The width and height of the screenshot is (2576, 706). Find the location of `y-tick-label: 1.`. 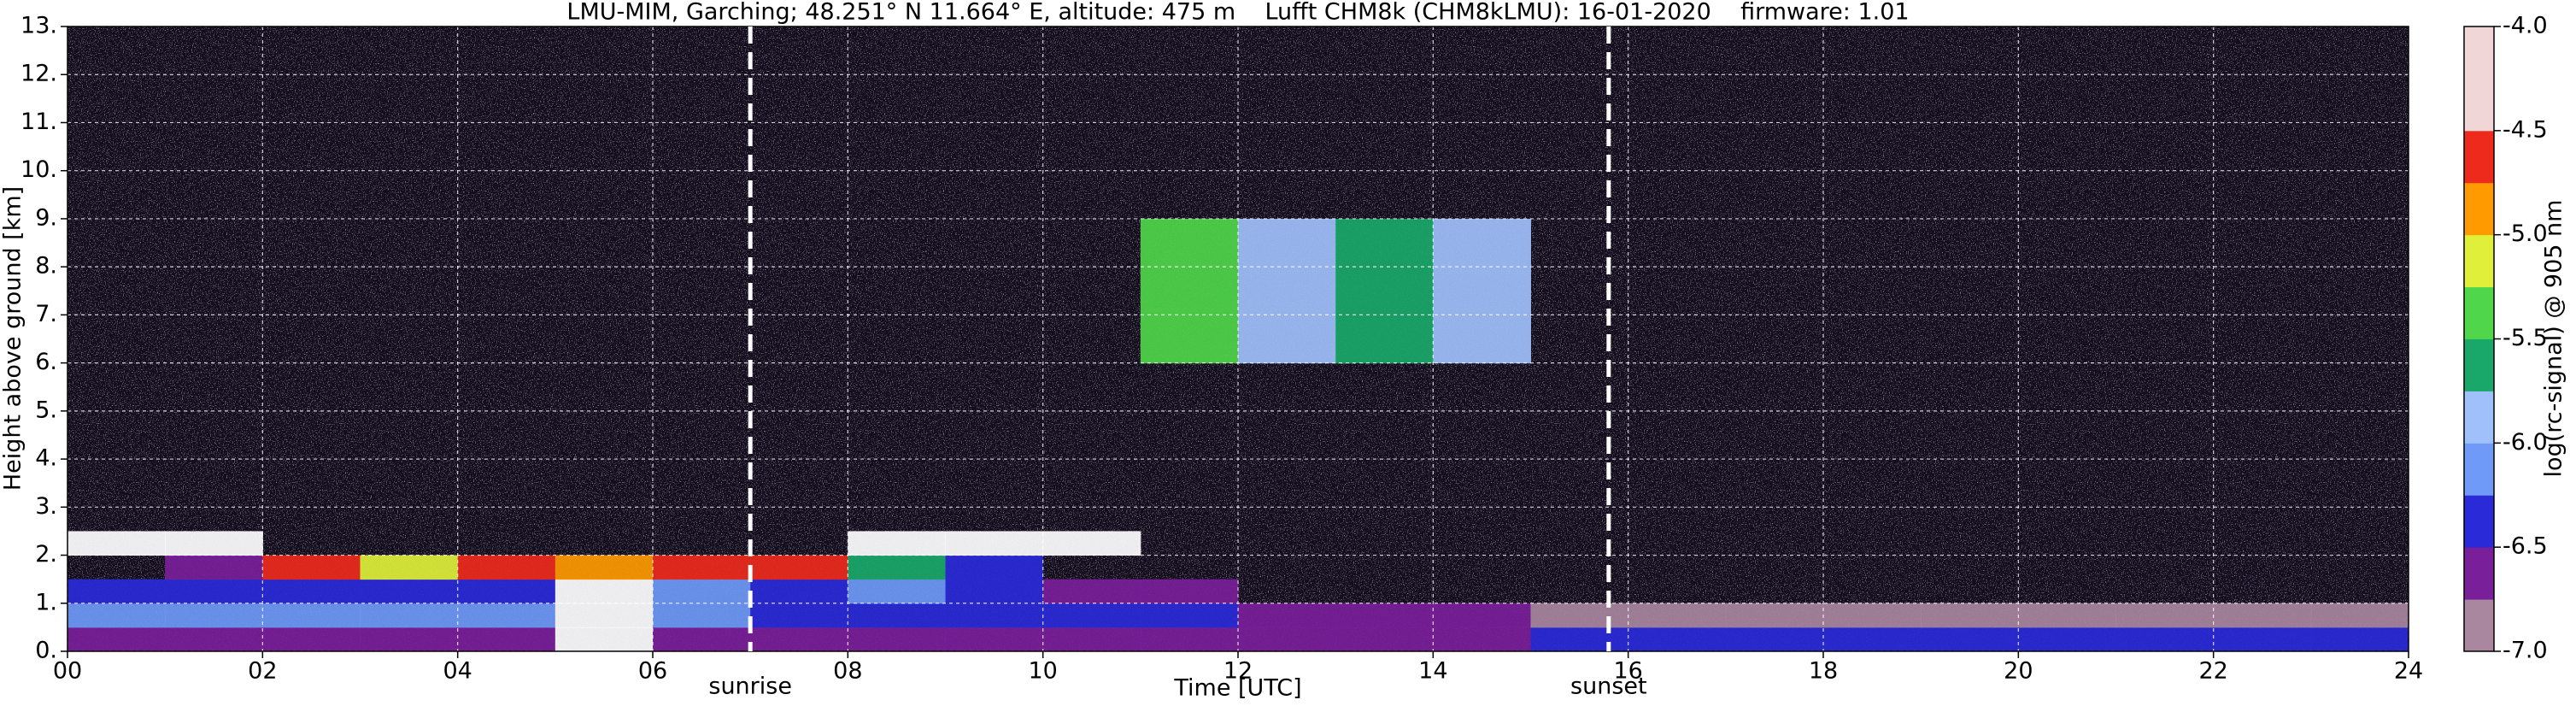

y-tick-label: 1. is located at coordinates (46, 602).